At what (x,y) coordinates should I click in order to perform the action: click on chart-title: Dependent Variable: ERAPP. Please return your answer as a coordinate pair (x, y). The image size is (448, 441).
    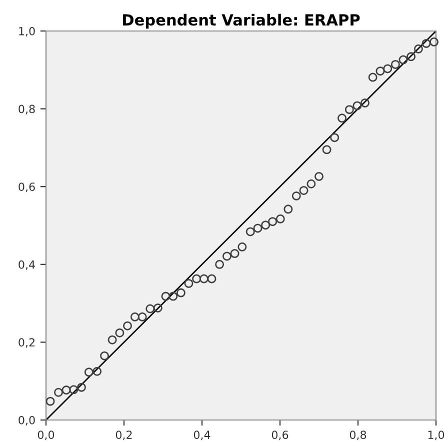
    Looking at the image, I should click on (241, 21).